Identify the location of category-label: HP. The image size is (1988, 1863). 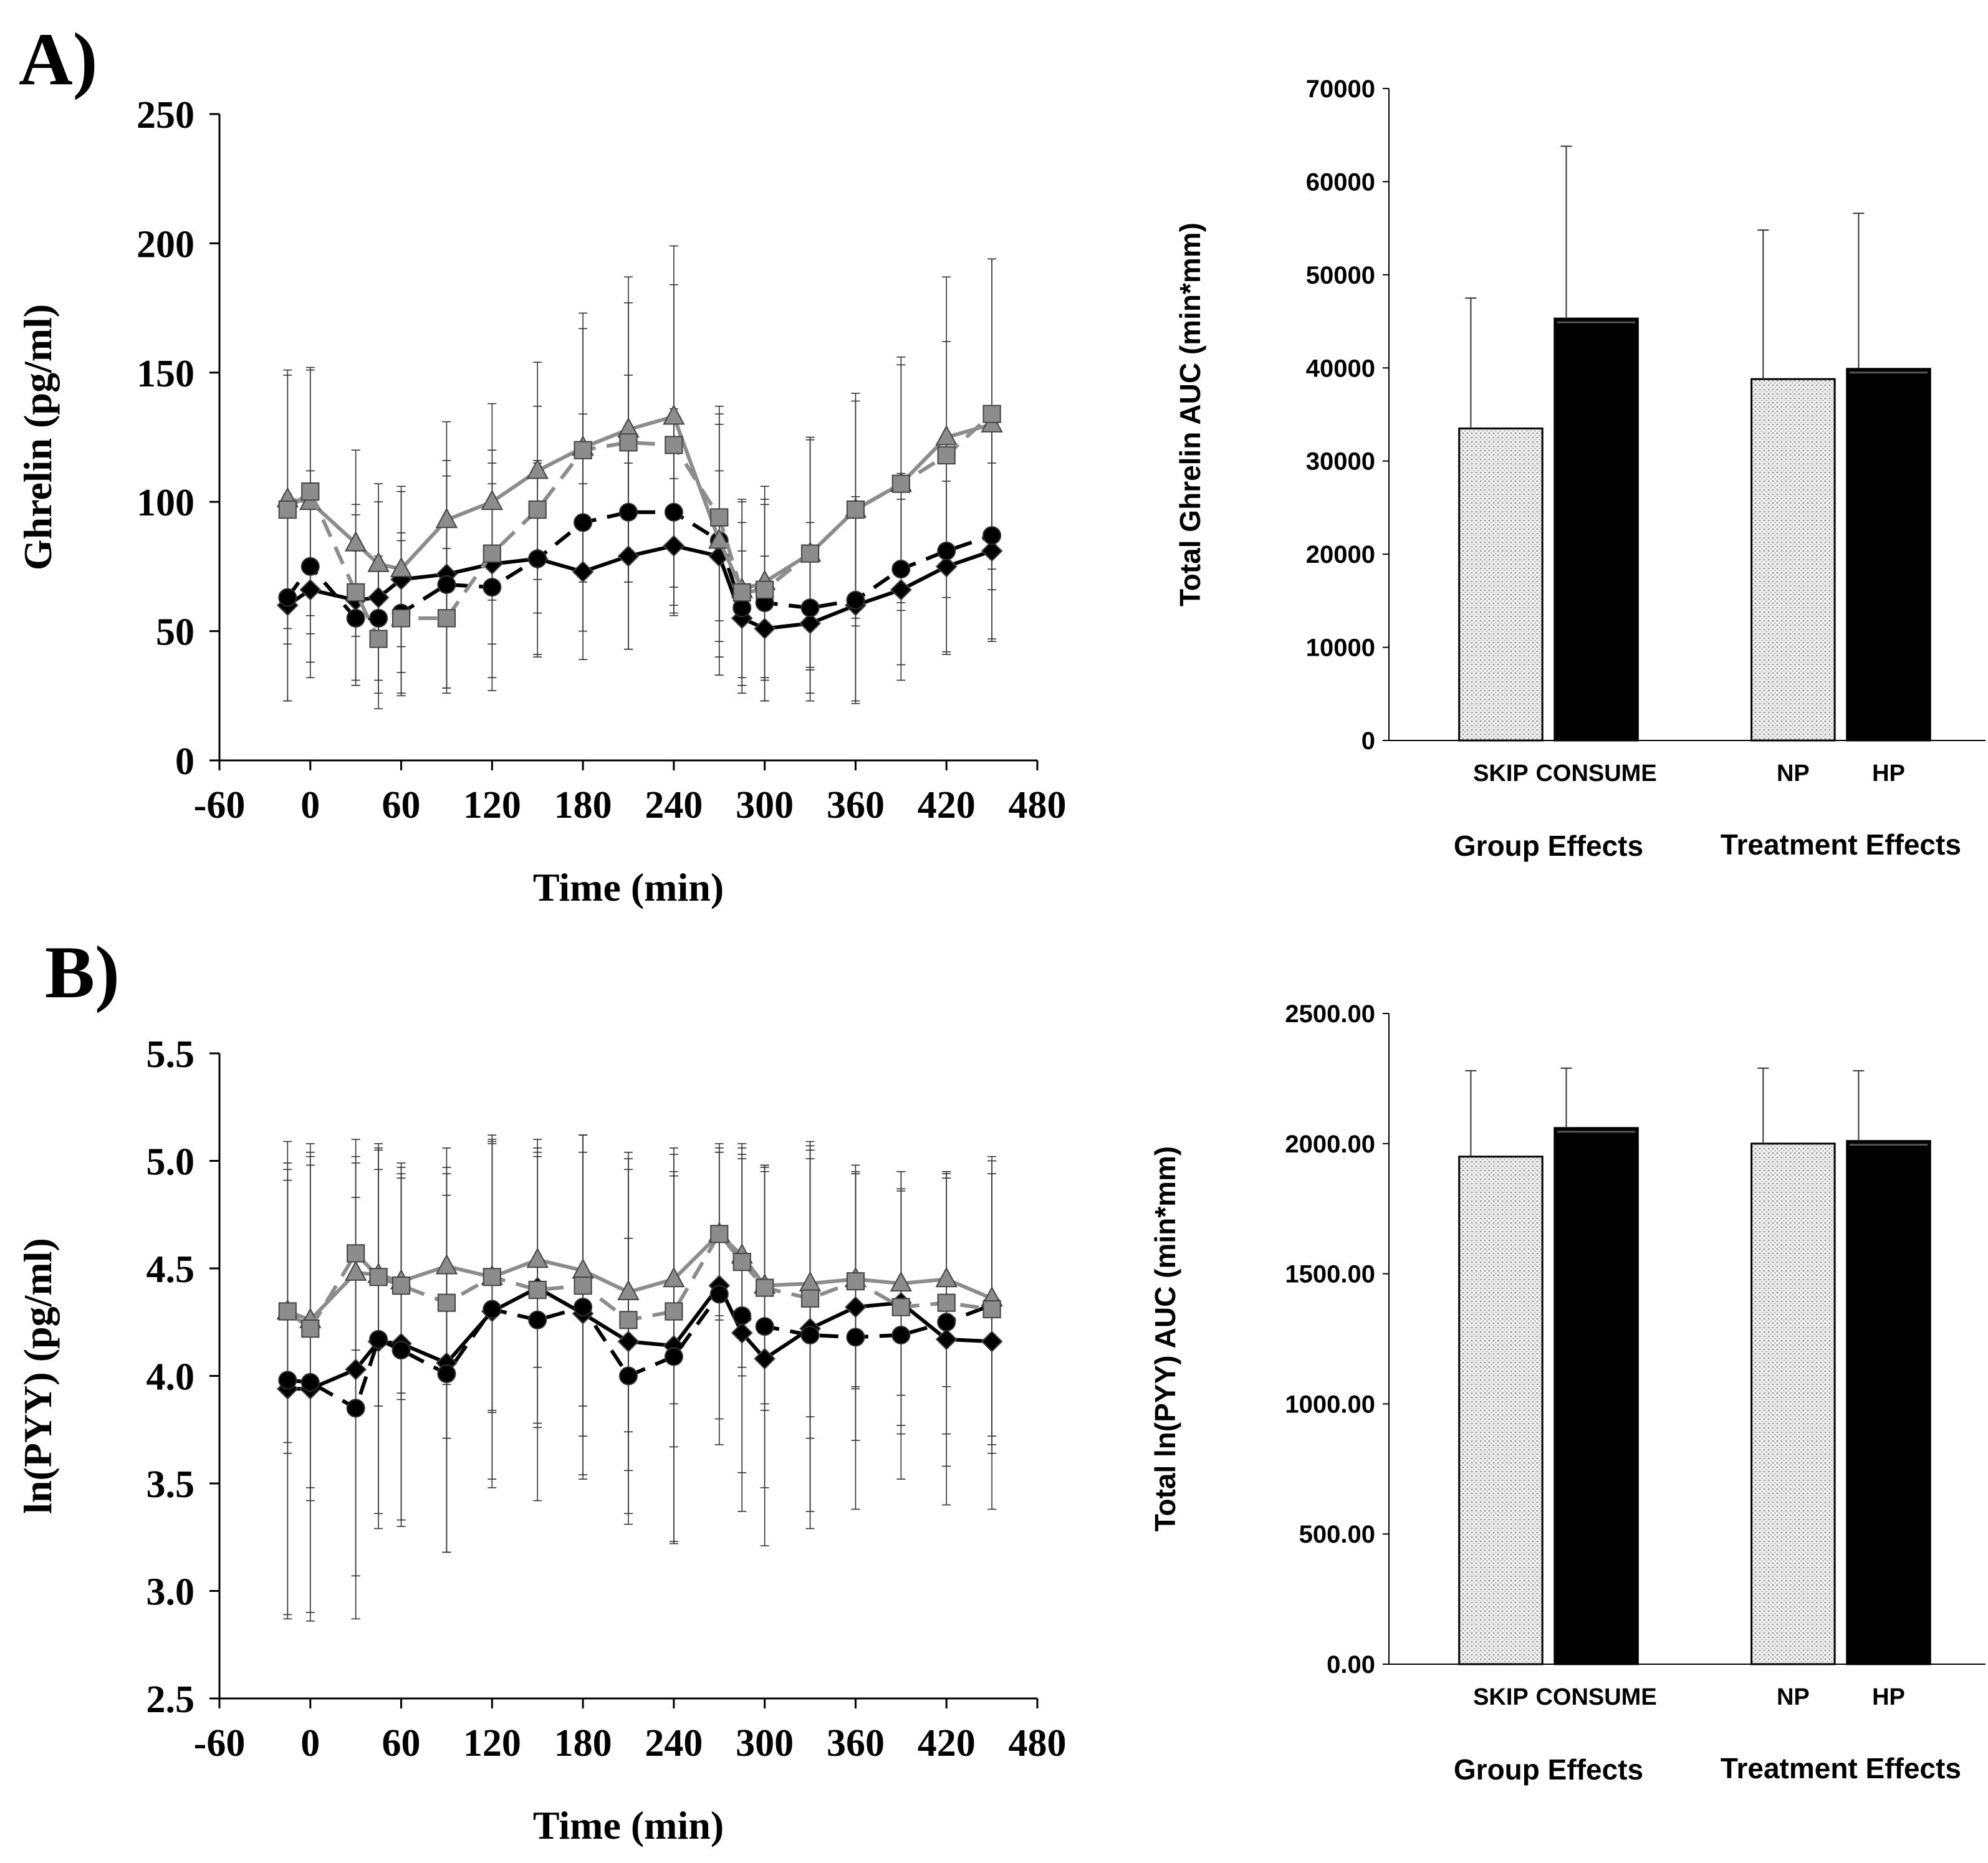
(1888, 1697).